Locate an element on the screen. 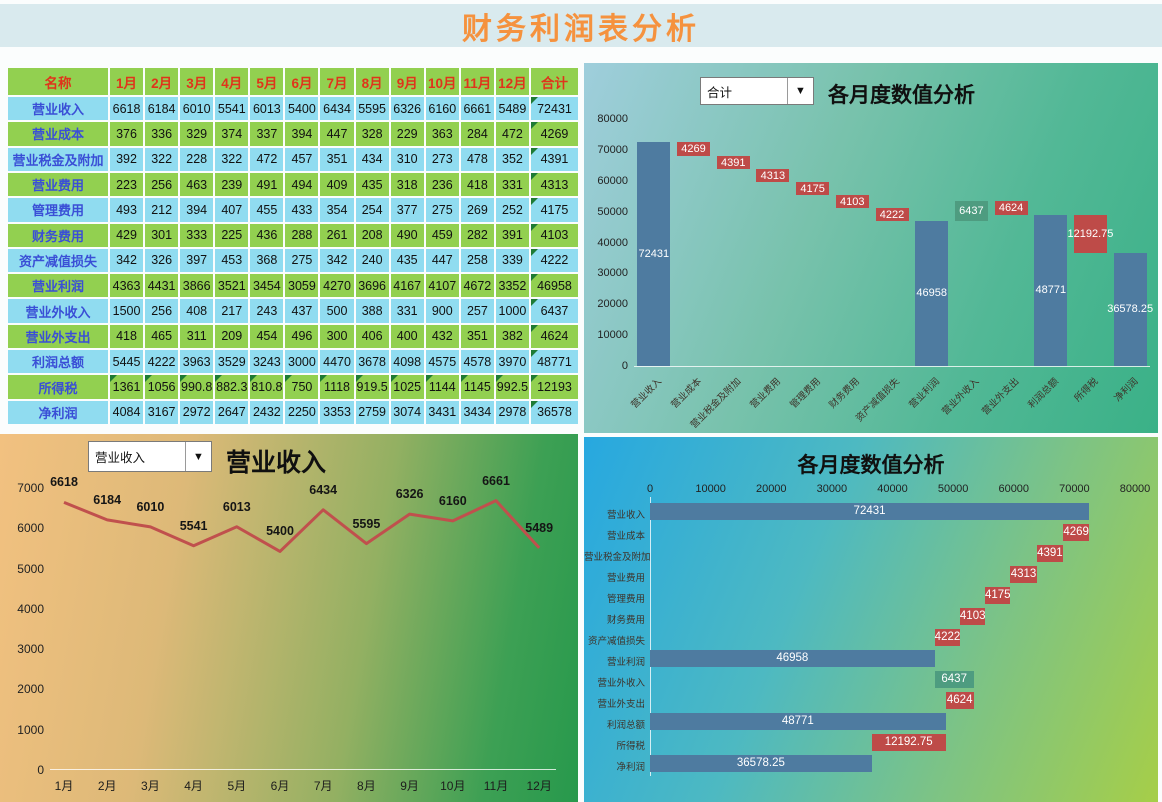 Image resolution: width=1162 pixels, height=802 pixels. table-cell: 209 is located at coordinates (232, 336).